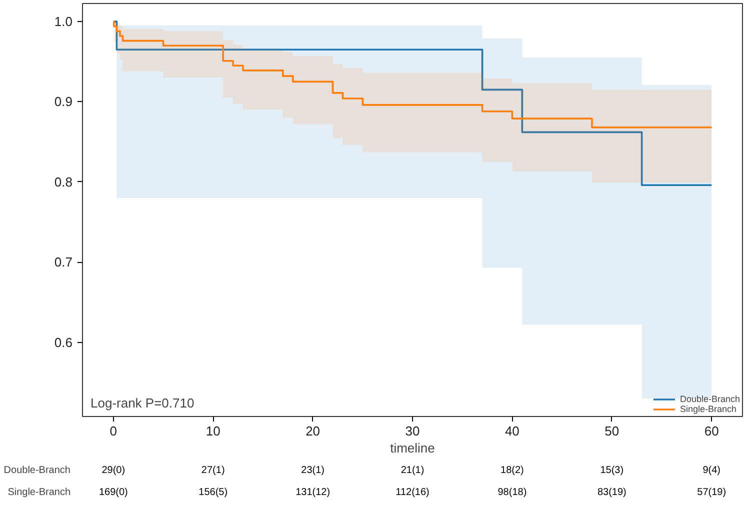 The height and width of the screenshot is (506, 744). Describe the element at coordinates (611, 492) in the screenshot. I see `text: 83(19)` at that location.